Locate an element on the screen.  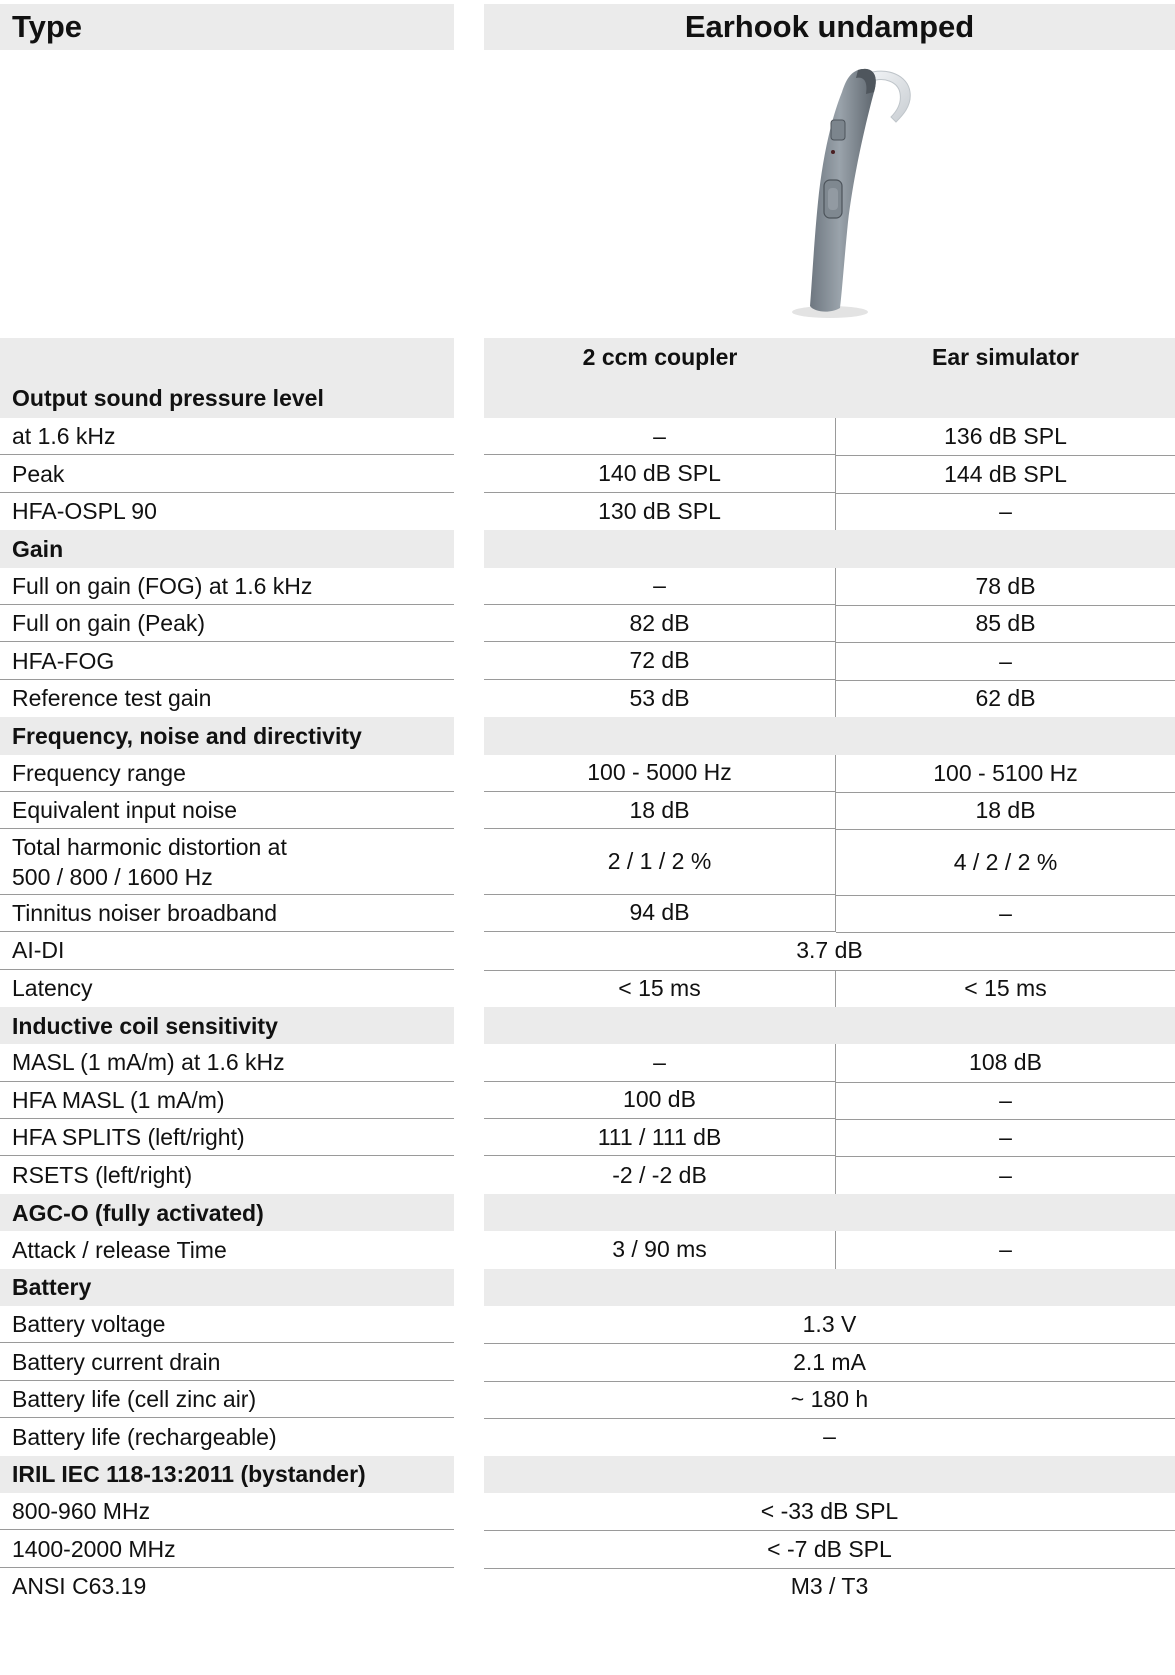
spec-row: Full on gain (FOG) at 1.6 kHz –78 dB is located at coordinates (587, 586).